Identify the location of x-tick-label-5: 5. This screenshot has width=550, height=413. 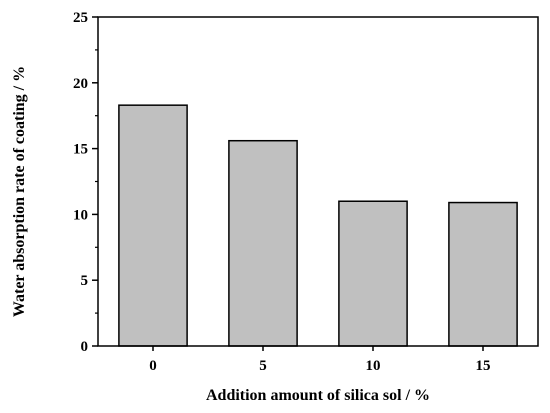
(263, 366).